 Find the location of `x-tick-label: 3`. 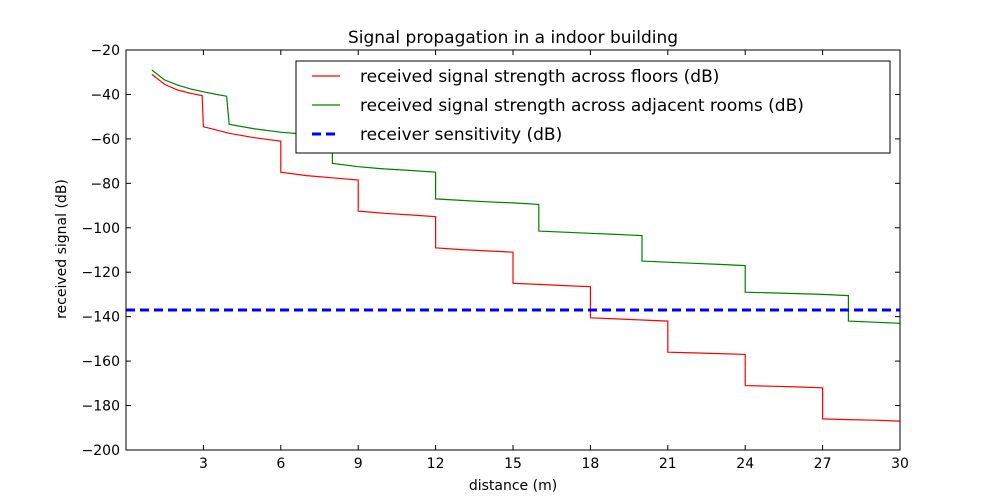

x-tick-label: 3 is located at coordinates (203, 464).